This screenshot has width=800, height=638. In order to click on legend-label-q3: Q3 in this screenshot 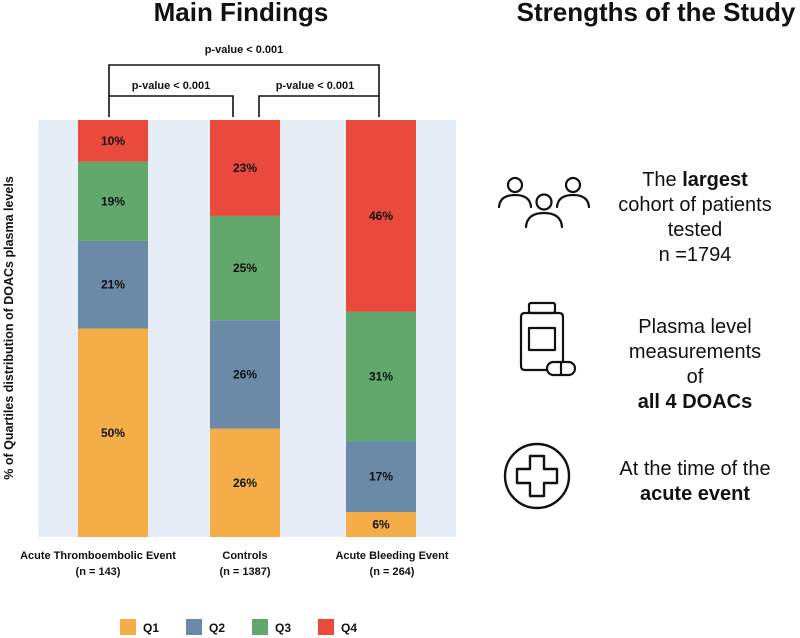, I will do `click(283, 628)`.